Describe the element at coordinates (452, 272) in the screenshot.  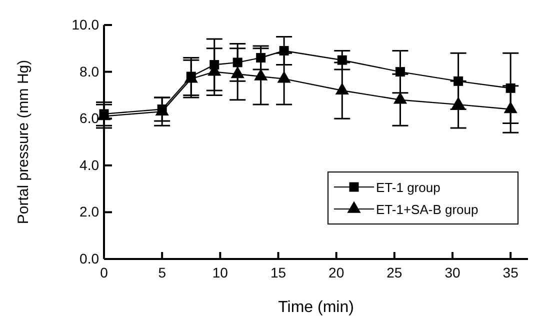
I see `x-tick-label: 30` at that location.